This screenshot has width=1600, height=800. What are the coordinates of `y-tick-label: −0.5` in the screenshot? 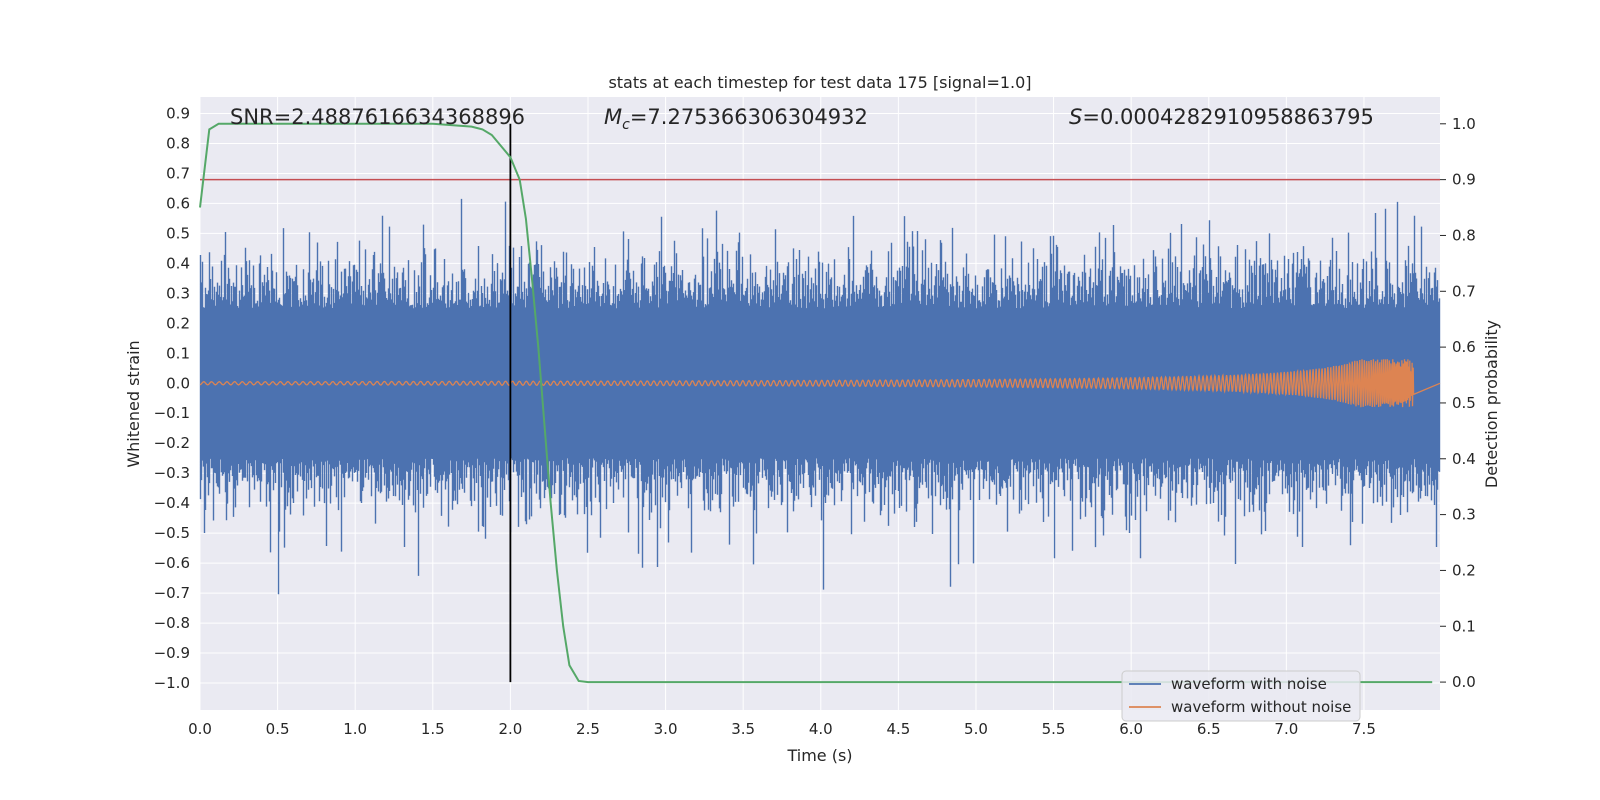 It's located at (172, 533).